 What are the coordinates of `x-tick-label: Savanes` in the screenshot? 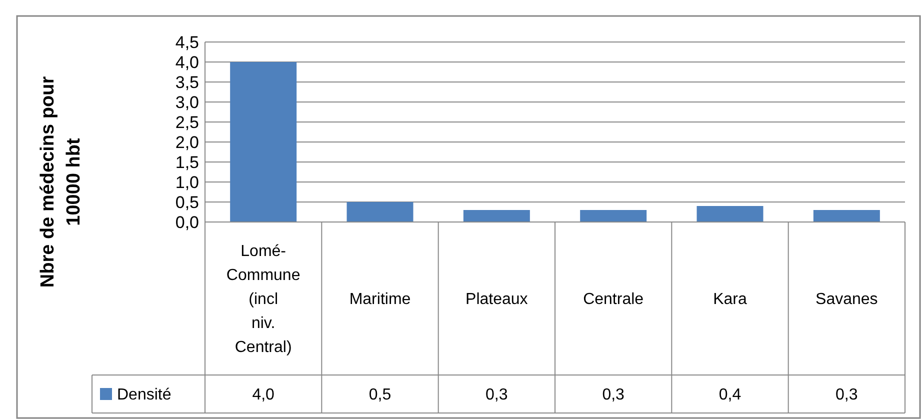 It's located at (847, 299).